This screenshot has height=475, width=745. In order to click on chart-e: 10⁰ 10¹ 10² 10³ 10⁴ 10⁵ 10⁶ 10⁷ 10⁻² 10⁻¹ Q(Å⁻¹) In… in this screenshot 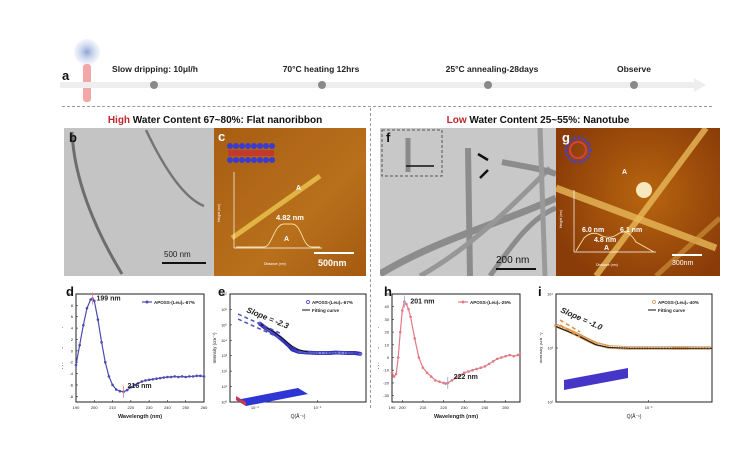, I will do `click(289, 356)`.